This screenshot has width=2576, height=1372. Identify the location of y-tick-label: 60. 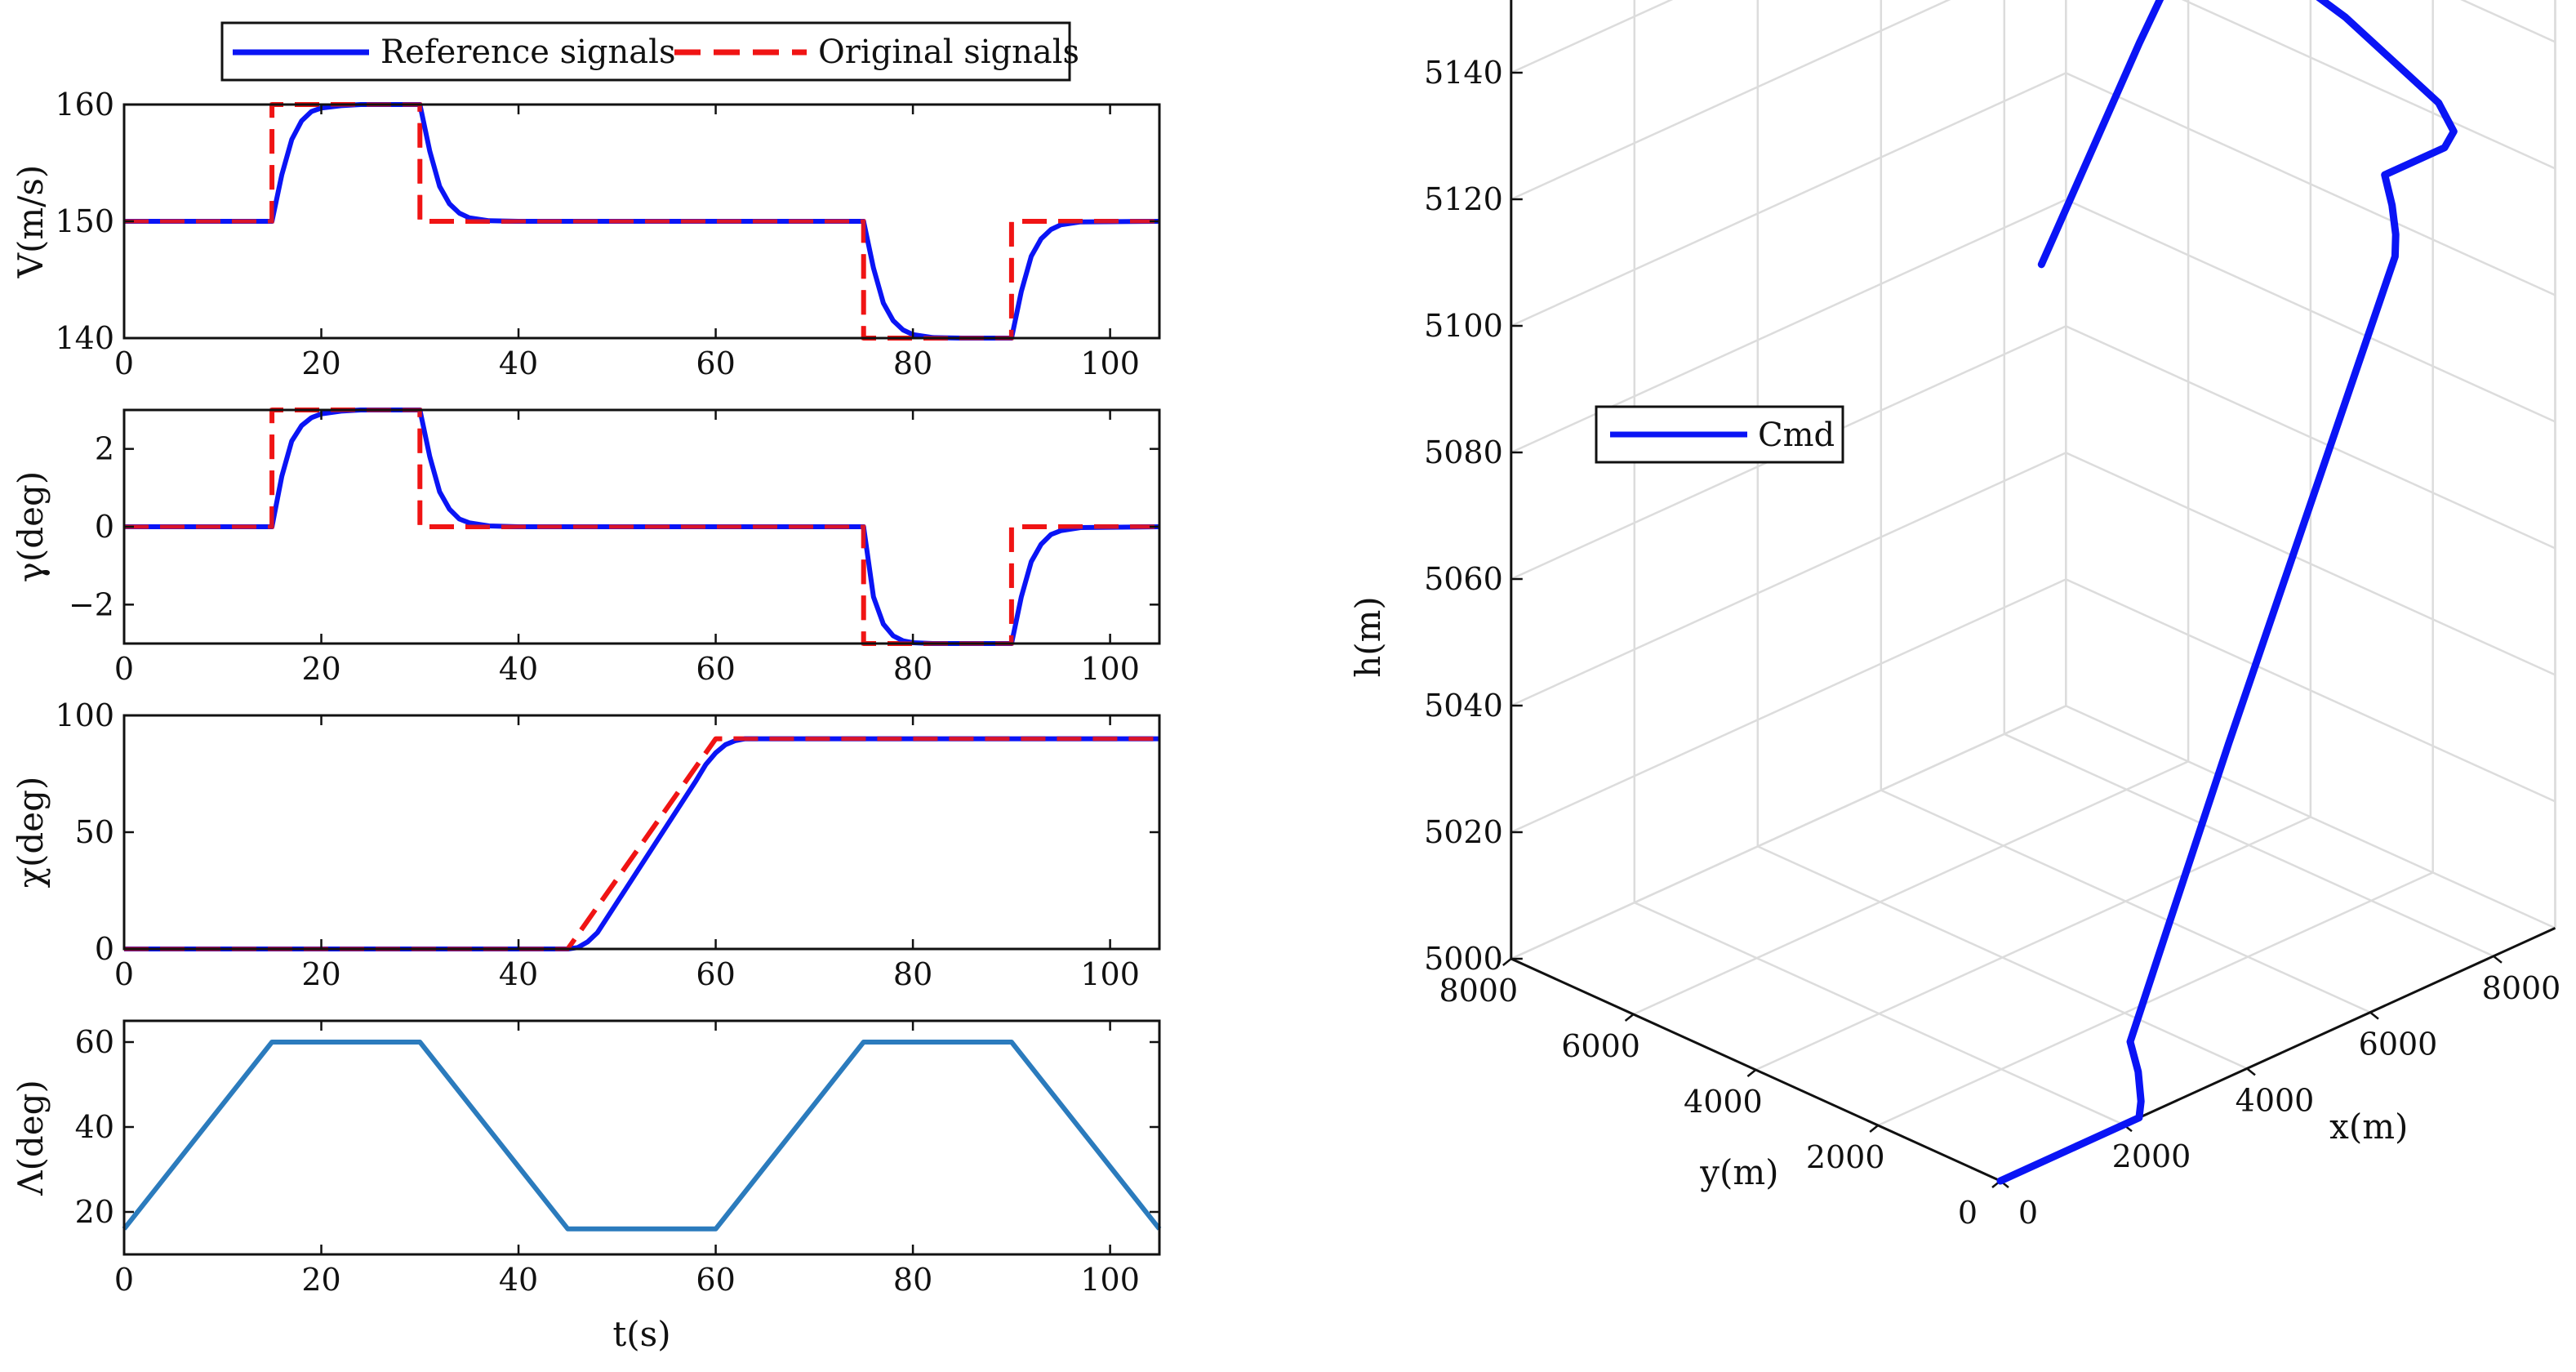
(95, 1042).